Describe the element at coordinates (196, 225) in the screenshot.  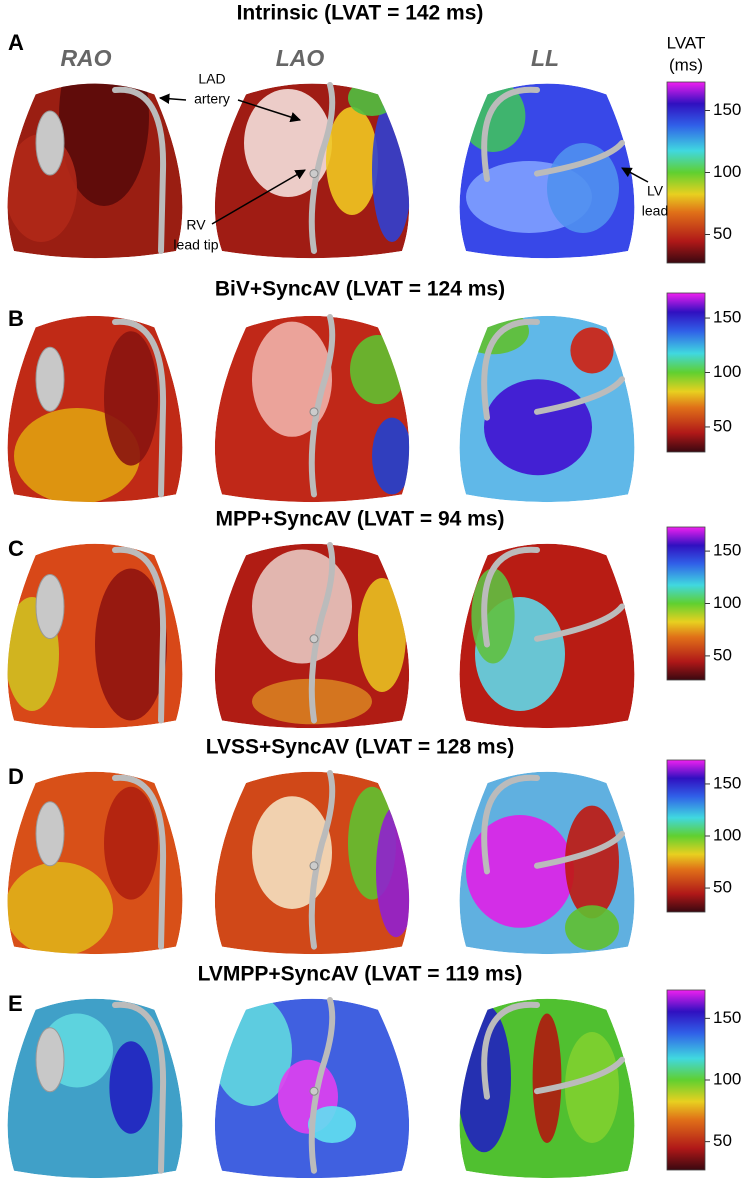
I see `annotation: RV` at that location.